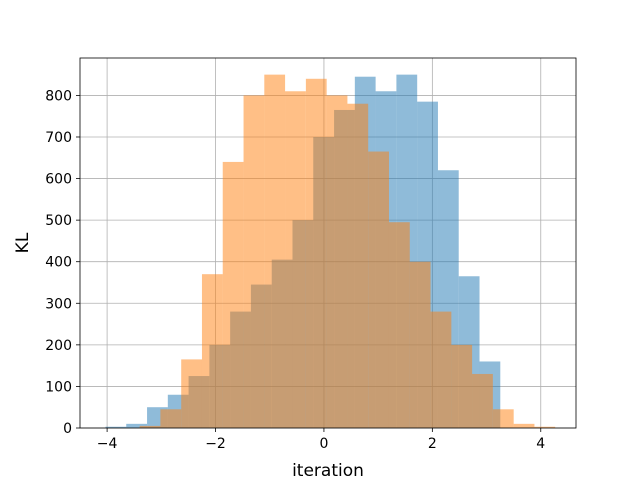 The width and height of the screenshot is (640, 480). I want to click on y-axis-label: KL, so click(23, 242).